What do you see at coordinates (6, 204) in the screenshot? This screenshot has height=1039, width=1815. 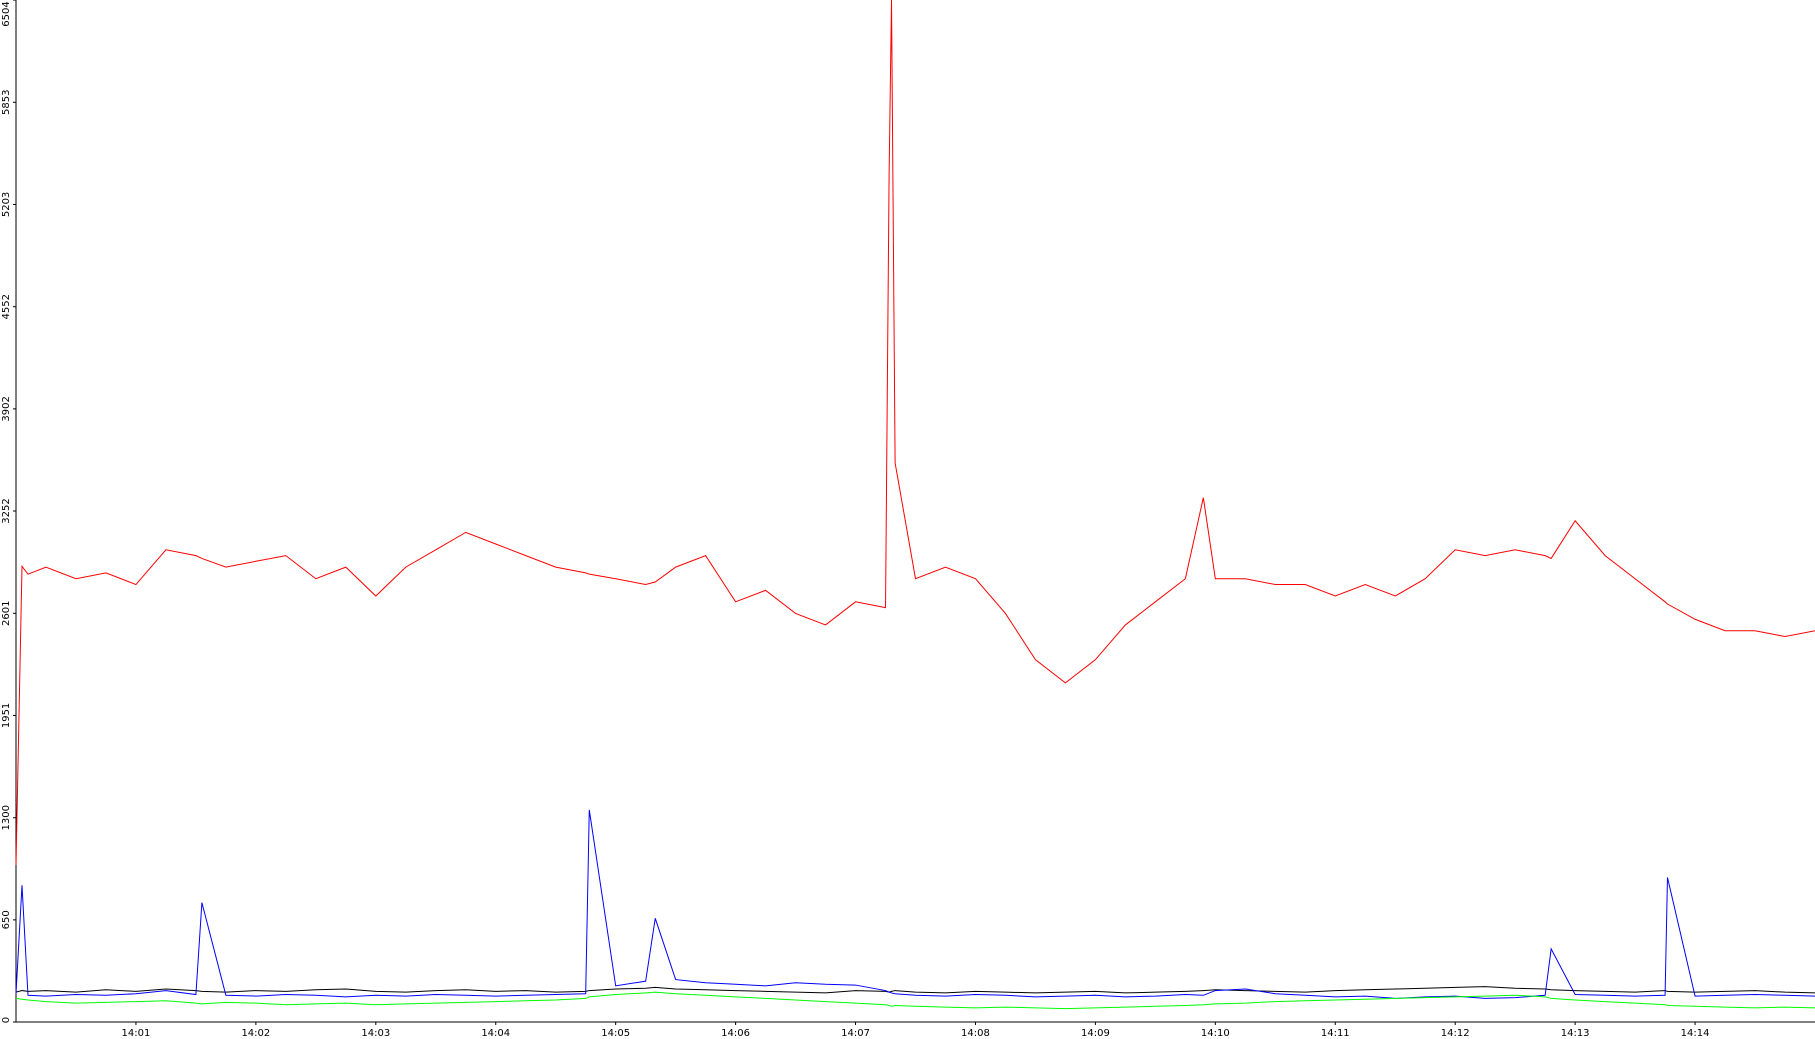 I see `y-tick-label: 5203` at bounding box center [6, 204].